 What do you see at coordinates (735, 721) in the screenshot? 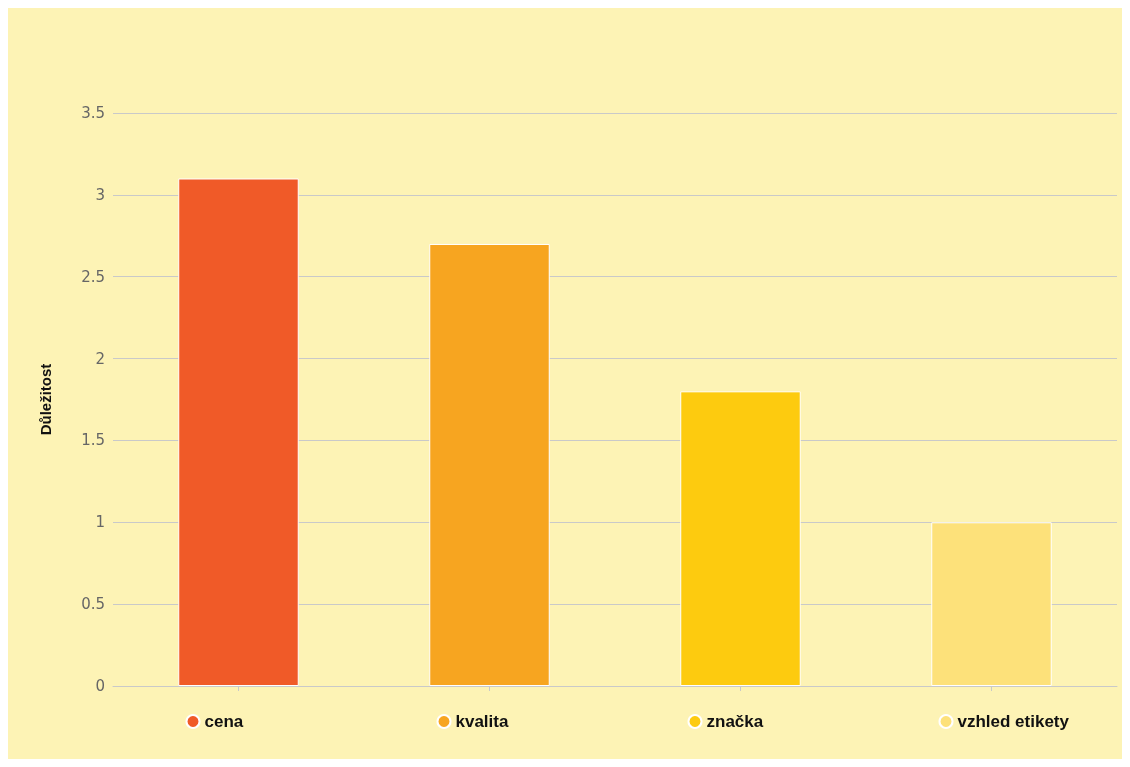
I see `legend-label: značka` at bounding box center [735, 721].